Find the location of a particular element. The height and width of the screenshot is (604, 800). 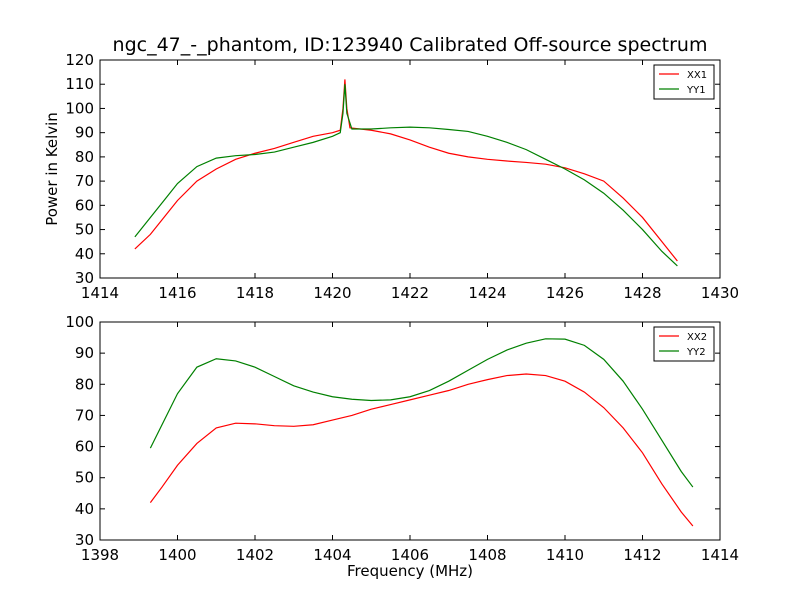

x-tick-label: 1404 is located at coordinates (332, 555).